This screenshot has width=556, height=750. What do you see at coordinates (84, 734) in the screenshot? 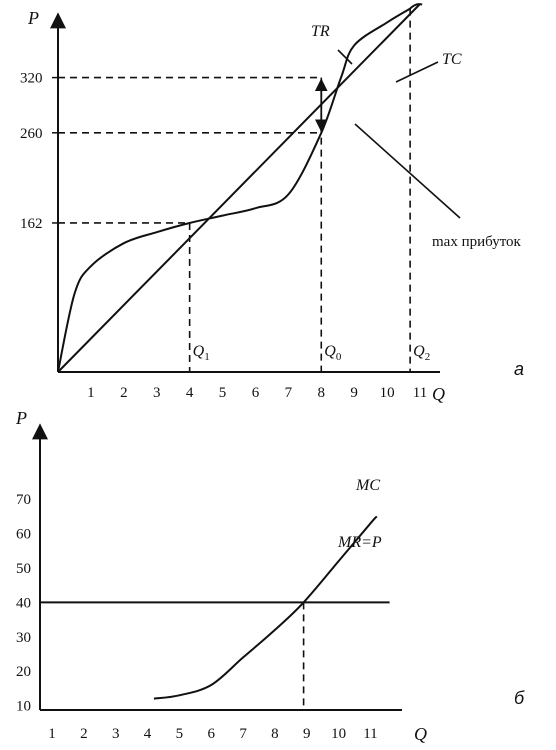
I see `chart-b-x-tick-2: 2` at bounding box center [84, 734].